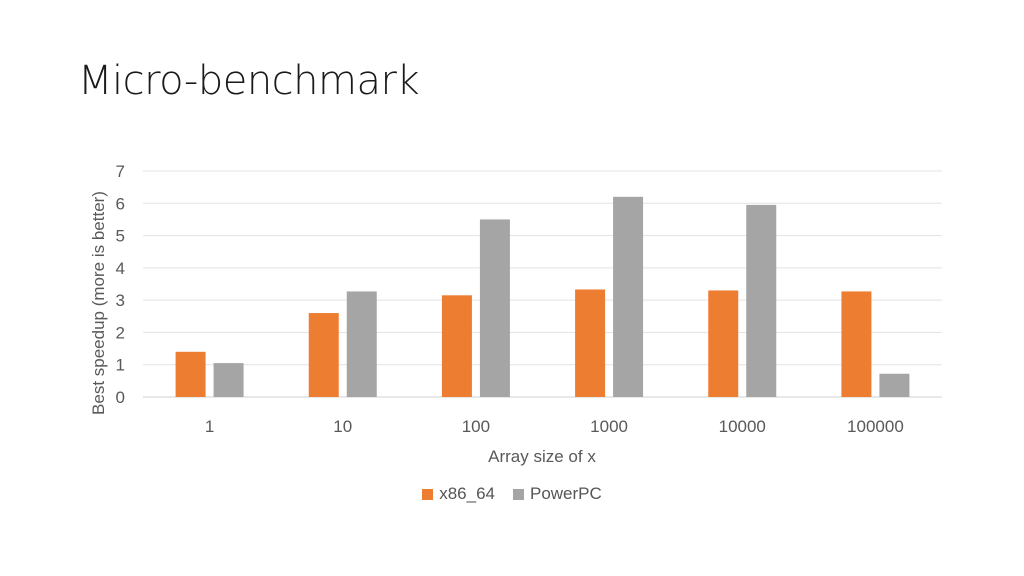  I want to click on y-tick-label: 5, so click(120, 236).